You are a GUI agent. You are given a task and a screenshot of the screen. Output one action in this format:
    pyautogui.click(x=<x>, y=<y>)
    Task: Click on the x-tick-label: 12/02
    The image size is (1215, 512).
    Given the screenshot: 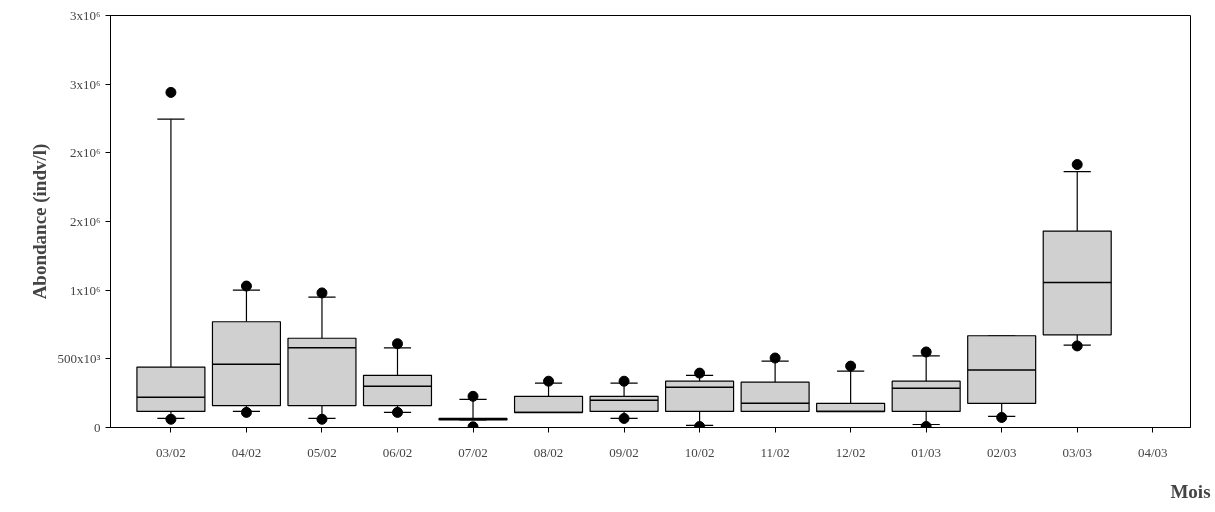 What is the action you would take?
    pyautogui.click(x=850, y=452)
    